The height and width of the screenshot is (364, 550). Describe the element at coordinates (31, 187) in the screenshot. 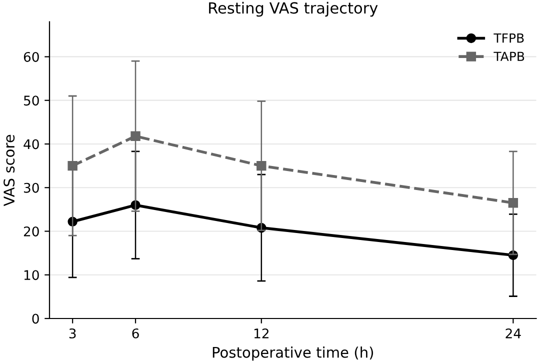

I see `y-tick-label: 30` at that location.